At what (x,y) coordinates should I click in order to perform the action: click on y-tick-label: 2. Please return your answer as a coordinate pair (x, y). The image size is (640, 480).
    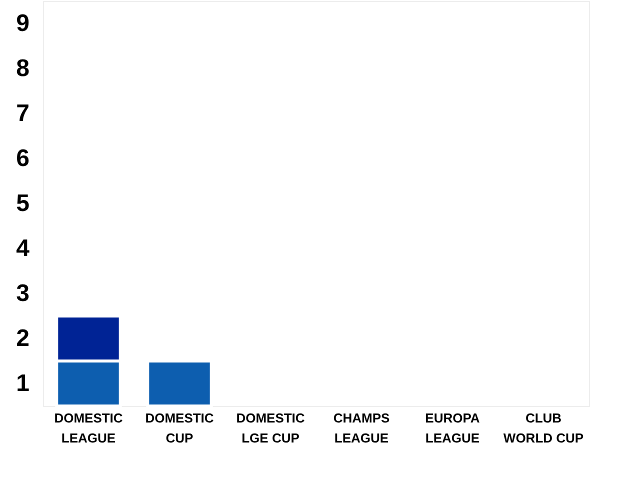
    Looking at the image, I should click on (23, 338).